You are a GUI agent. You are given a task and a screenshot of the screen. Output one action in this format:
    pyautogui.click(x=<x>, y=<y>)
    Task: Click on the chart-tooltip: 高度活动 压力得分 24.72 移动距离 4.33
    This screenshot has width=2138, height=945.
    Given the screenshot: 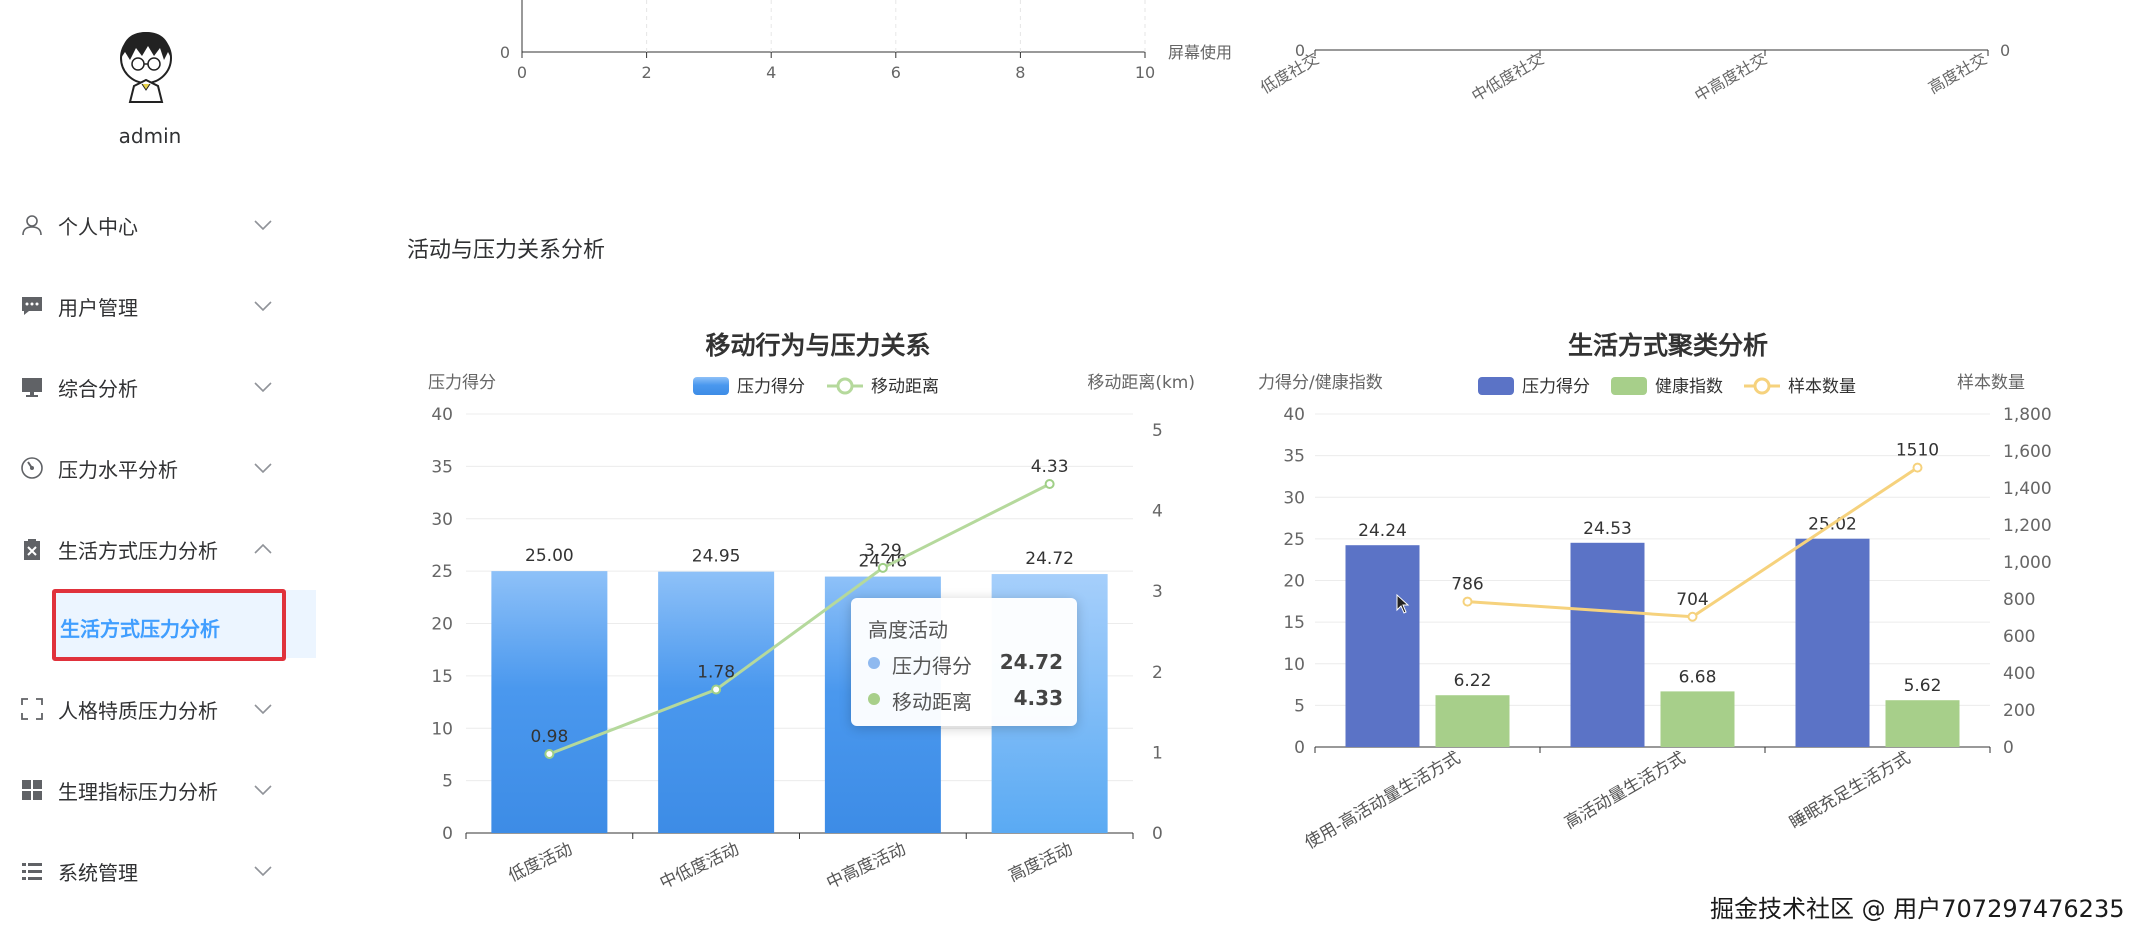 What is the action you would take?
    pyautogui.click(x=964, y=662)
    